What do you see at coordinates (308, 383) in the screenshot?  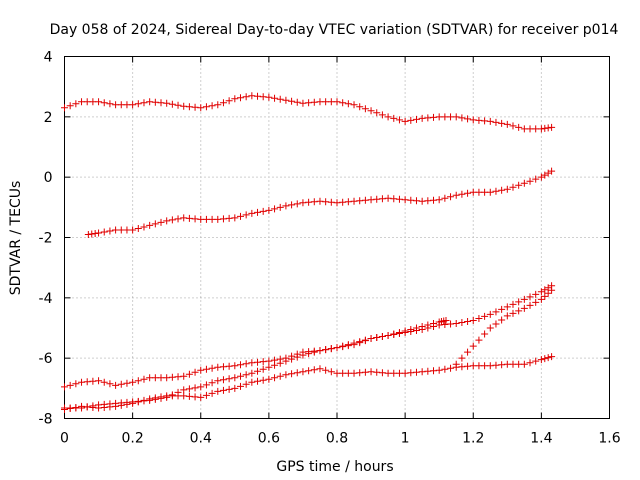 I see `series-sat-e` at bounding box center [308, 383].